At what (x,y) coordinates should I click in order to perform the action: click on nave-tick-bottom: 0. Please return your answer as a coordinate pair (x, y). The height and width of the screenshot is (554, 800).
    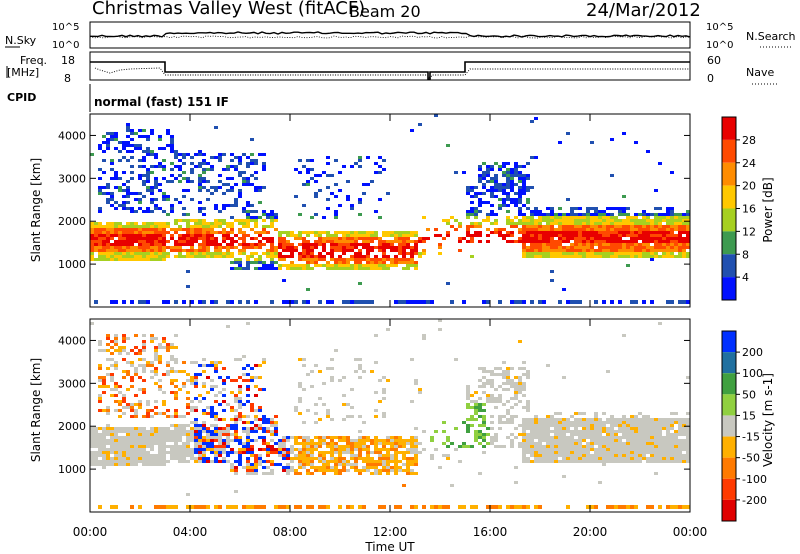
    Looking at the image, I should click on (710, 78).